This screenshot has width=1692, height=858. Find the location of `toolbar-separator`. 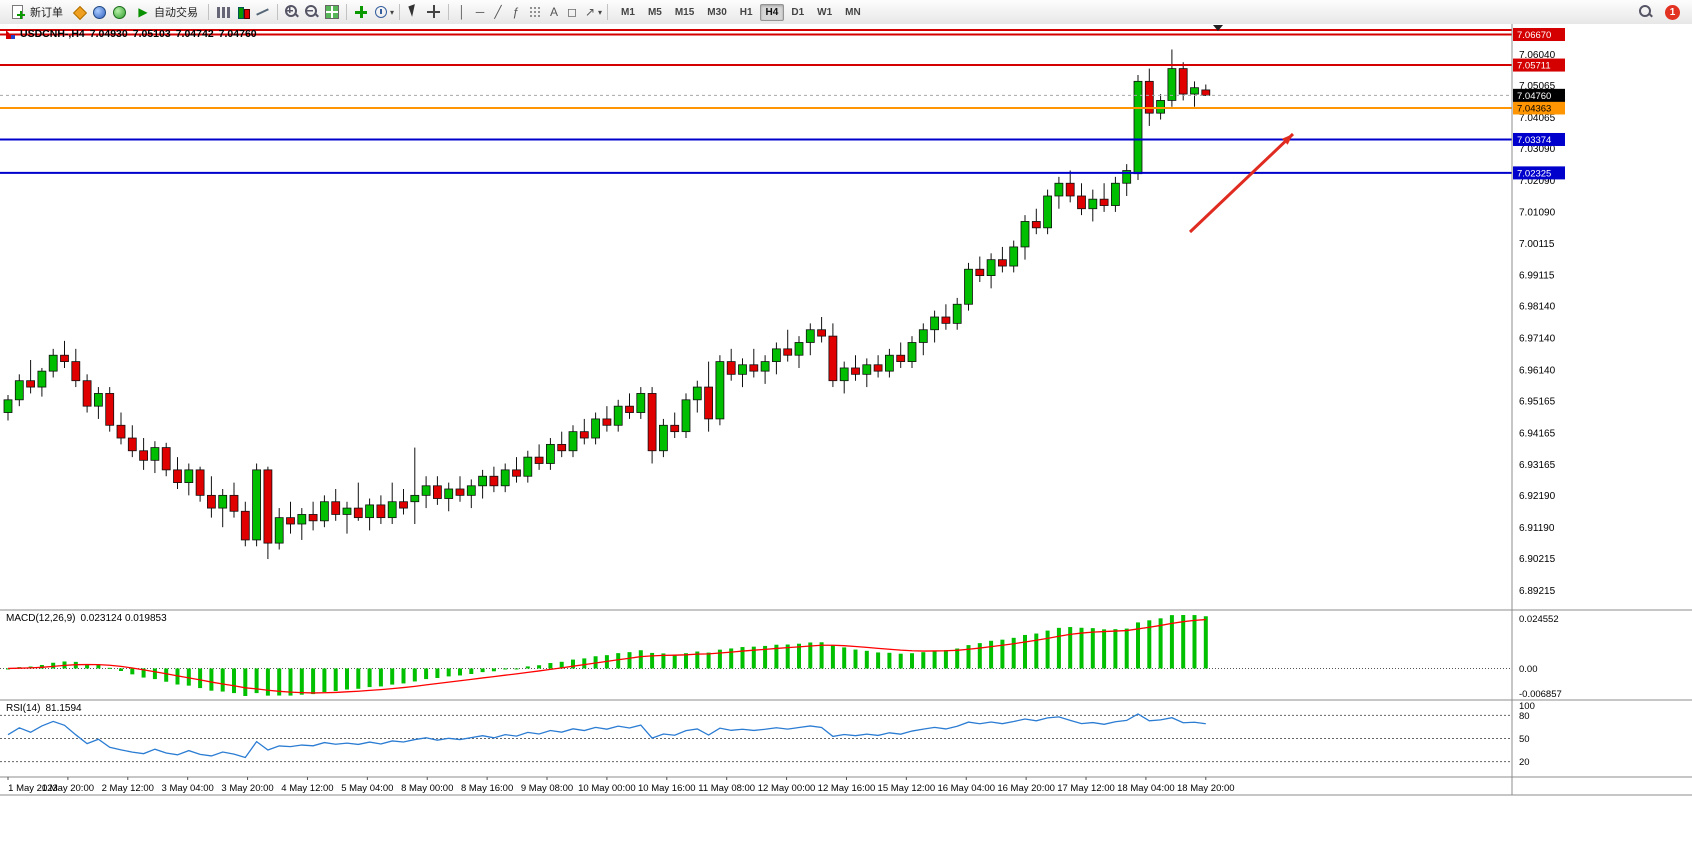

toolbar-separator is located at coordinates (400, 12).